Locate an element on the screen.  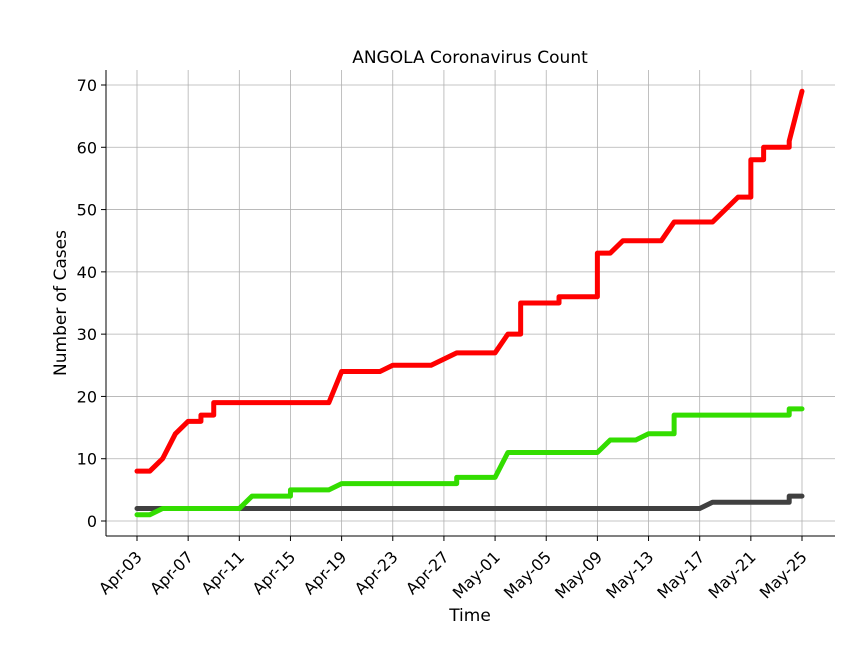
x-axis-label: Time is located at coordinates (469, 616).